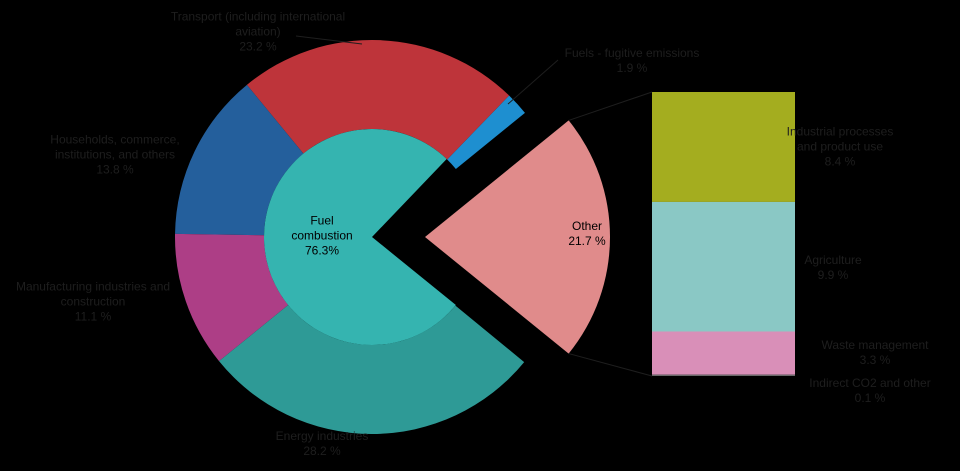  I want to click on center-label: Fuel combustion 76.3%, so click(322, 236).